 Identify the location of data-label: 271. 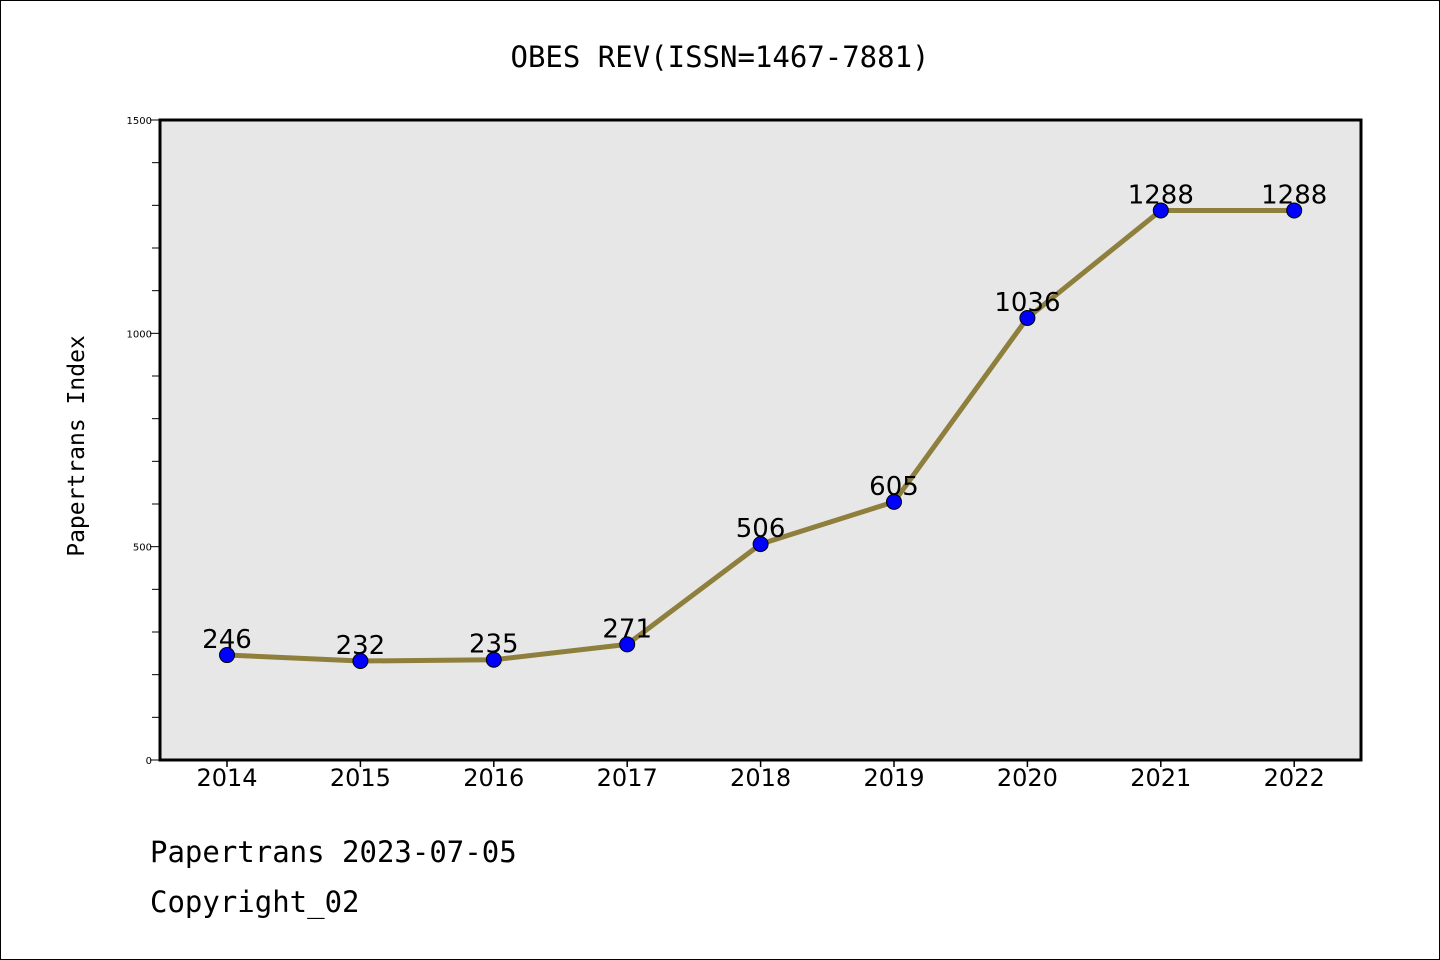
(627, 629).